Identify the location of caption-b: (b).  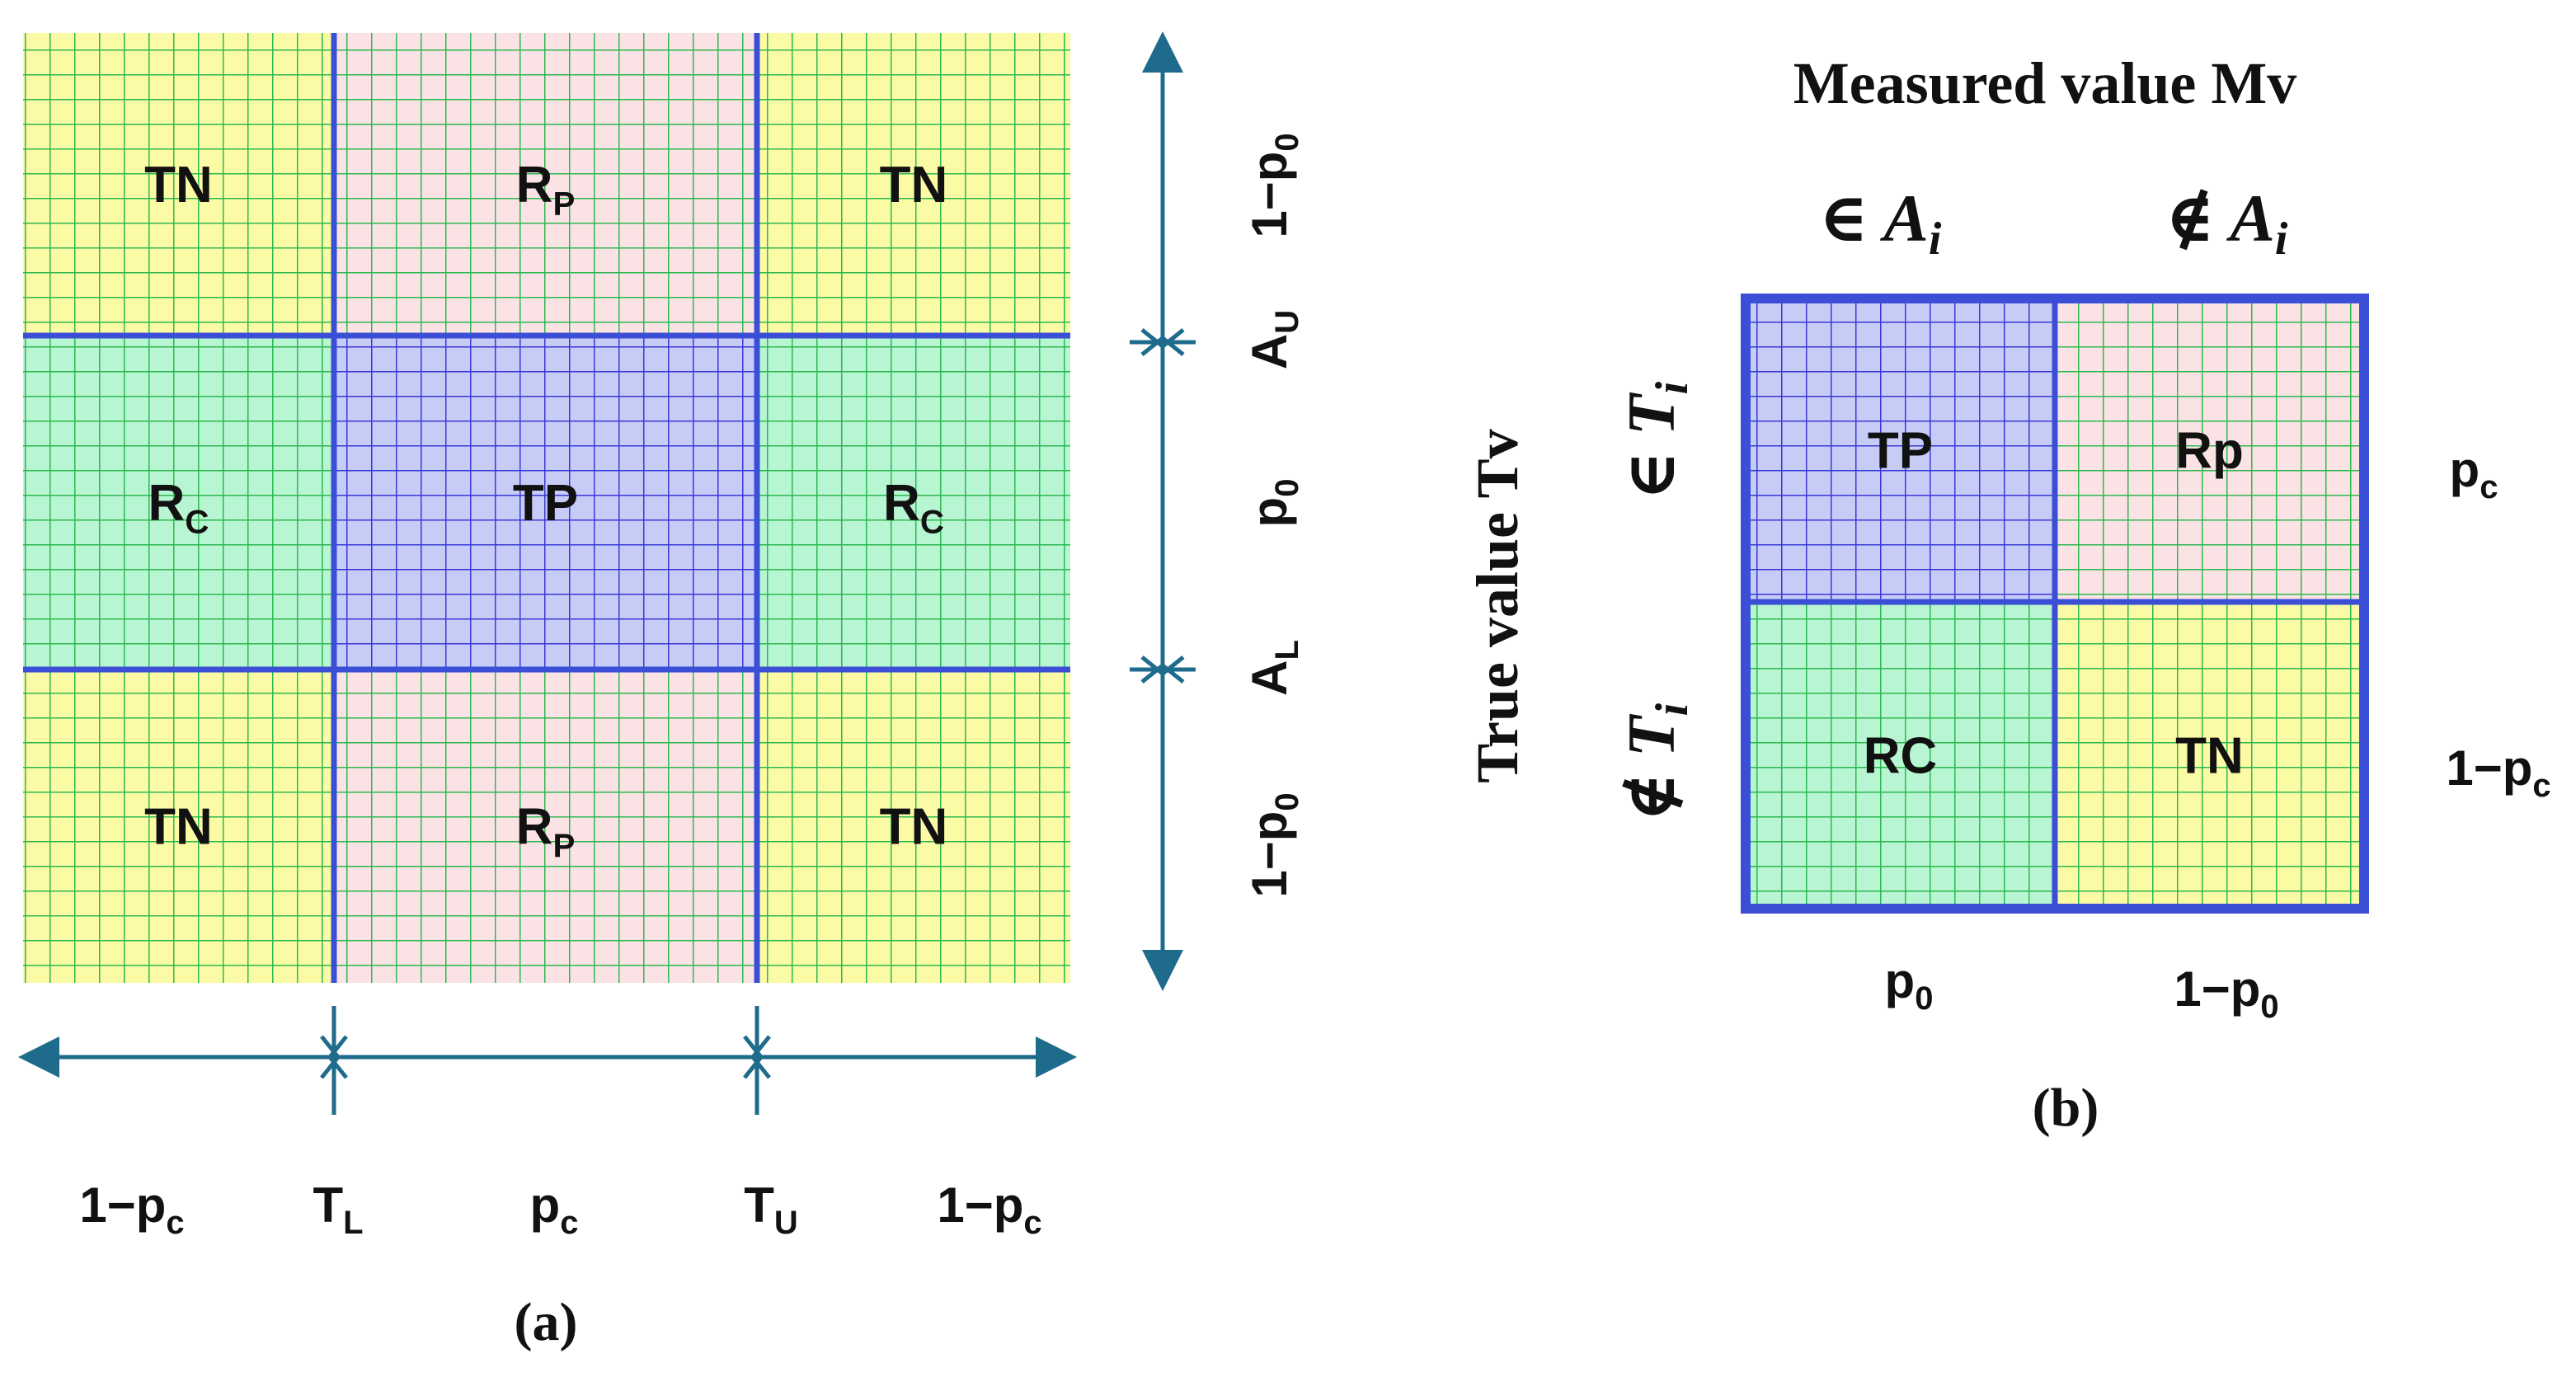
(2066, 1108).